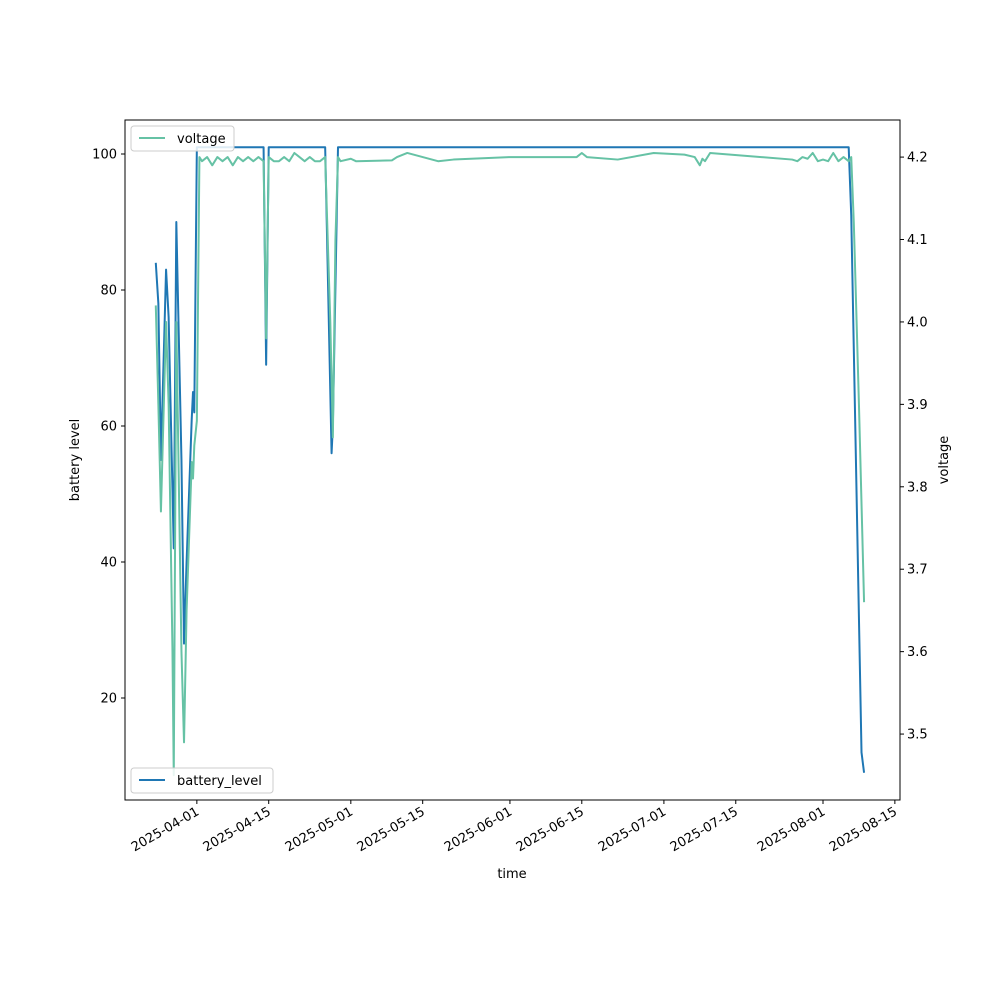 The image size is (1000, 1000). Describe the element at coordinates (391, 829) in the screenshot. I see `x-tick-label: 2025-05-15` at that location.